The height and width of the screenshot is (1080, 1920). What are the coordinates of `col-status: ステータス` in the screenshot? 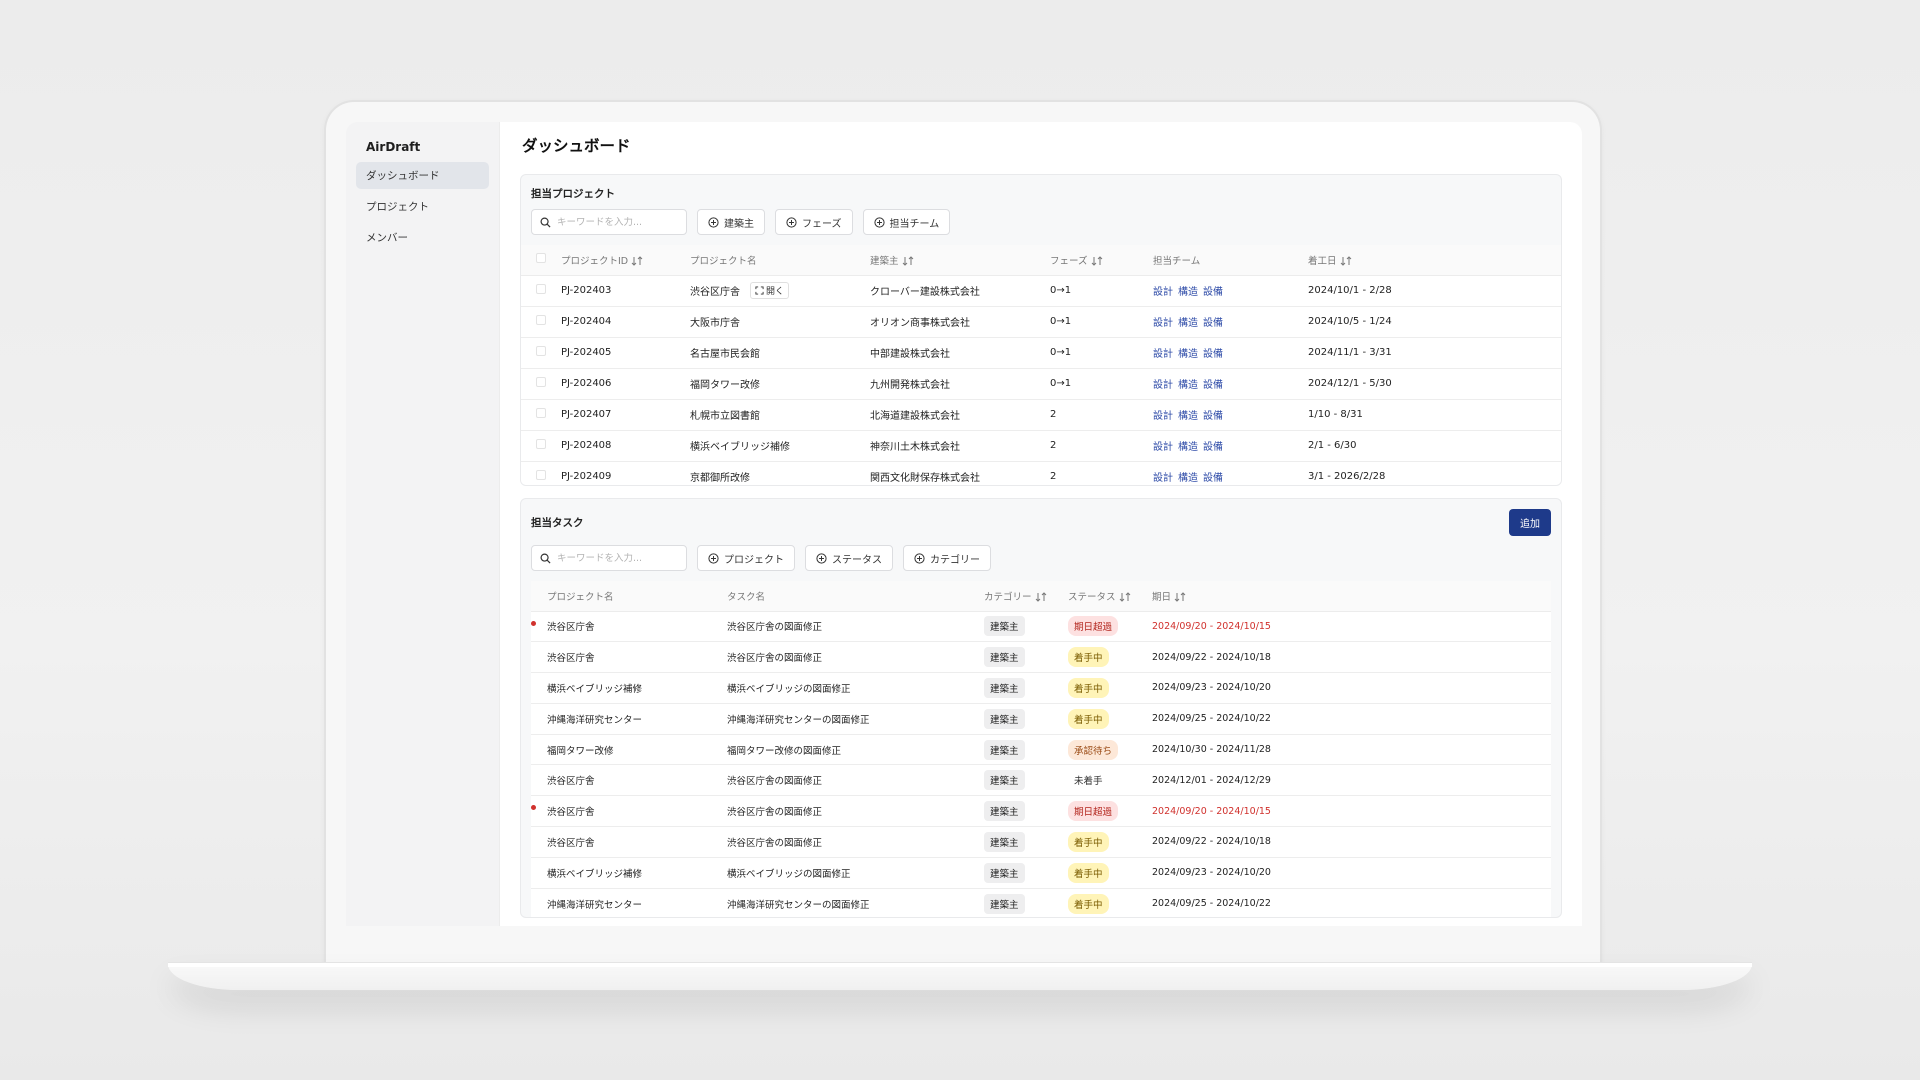 It's located at (1110, 596).